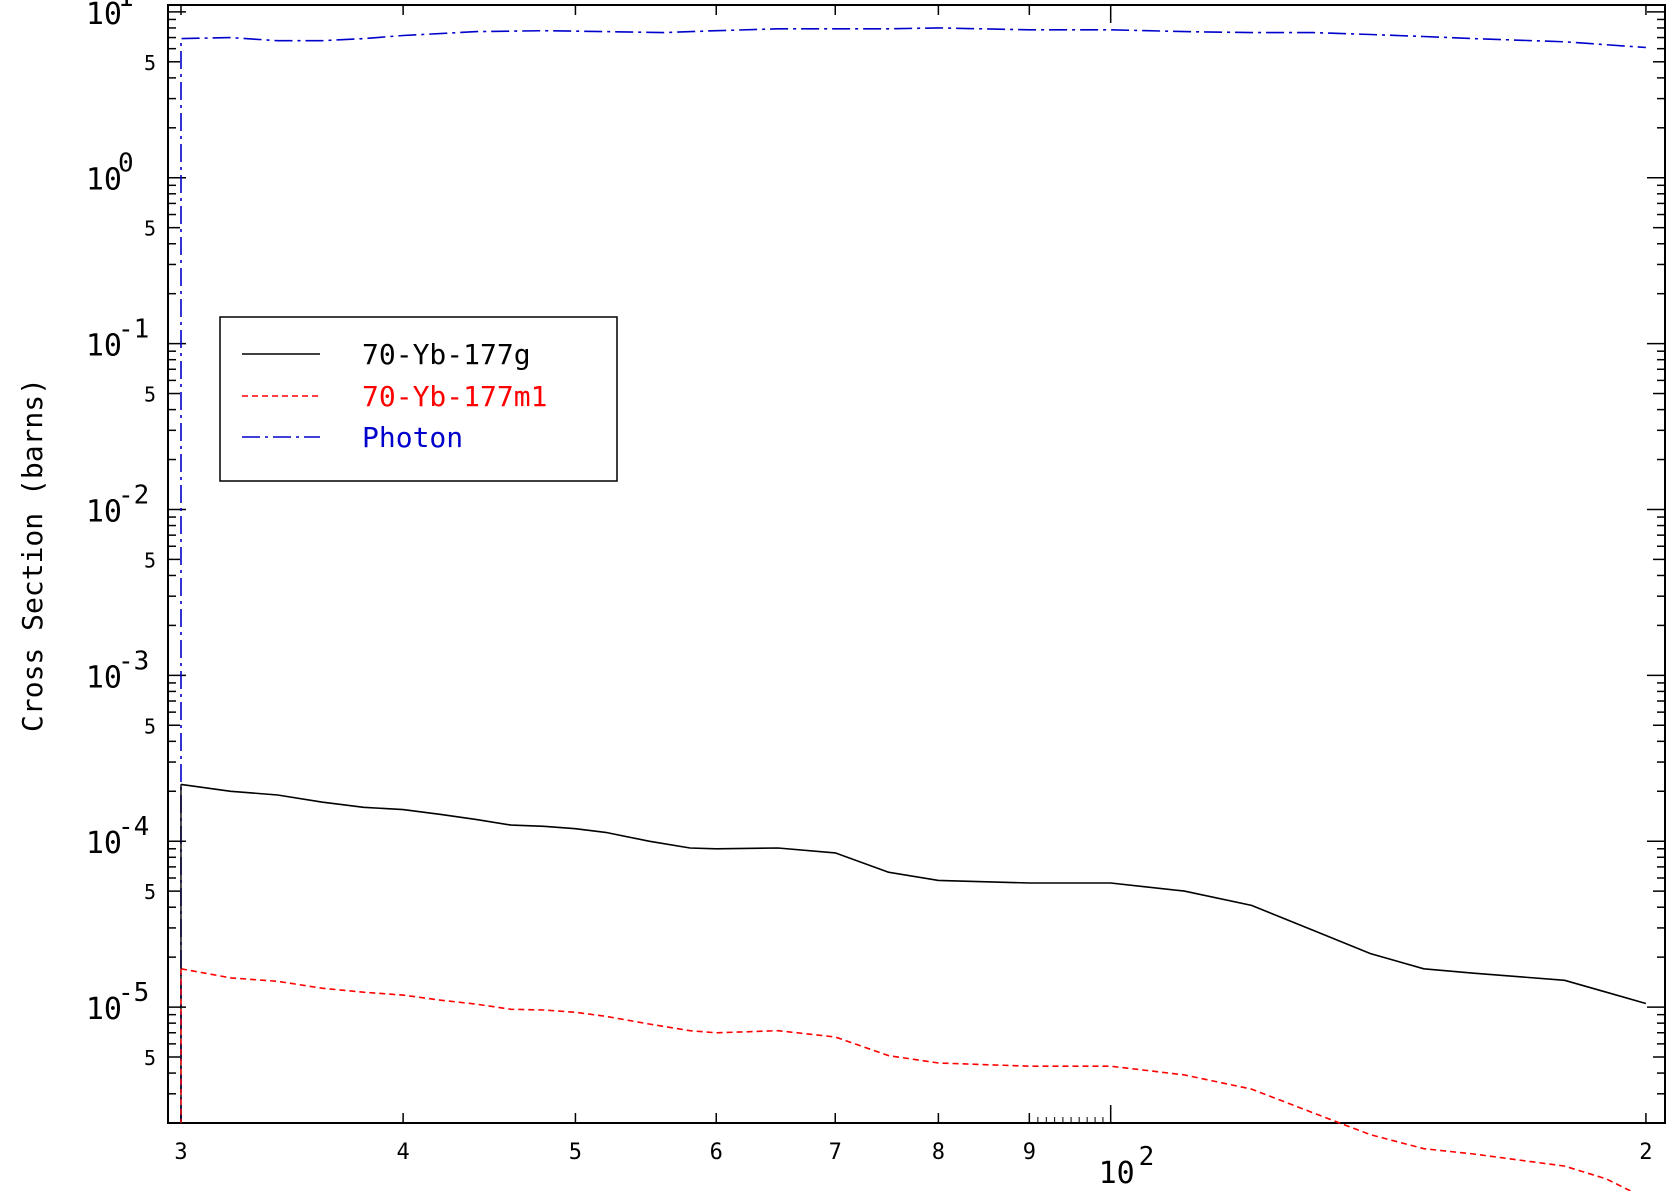 The height and width of the screenshot is (1191, 1669). What do you see at coordinates (938, 1152) in the screenshot?
I see `x-tick-label: 8` at bounding box center [938, 1152].